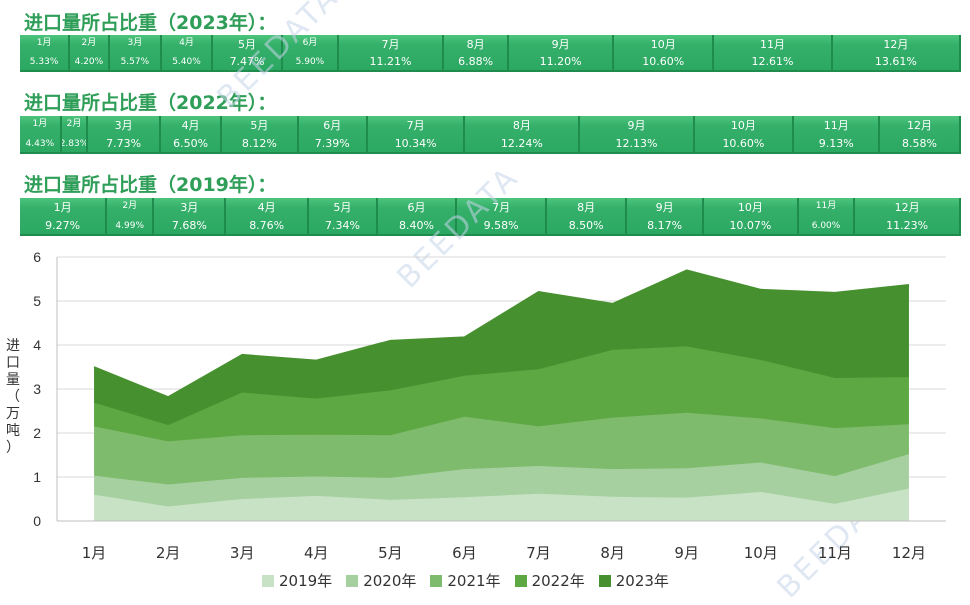  Describe the element at coordinates (476, 53) in the screenshot. I see `share-segment: 8月 6.88%` at that location.